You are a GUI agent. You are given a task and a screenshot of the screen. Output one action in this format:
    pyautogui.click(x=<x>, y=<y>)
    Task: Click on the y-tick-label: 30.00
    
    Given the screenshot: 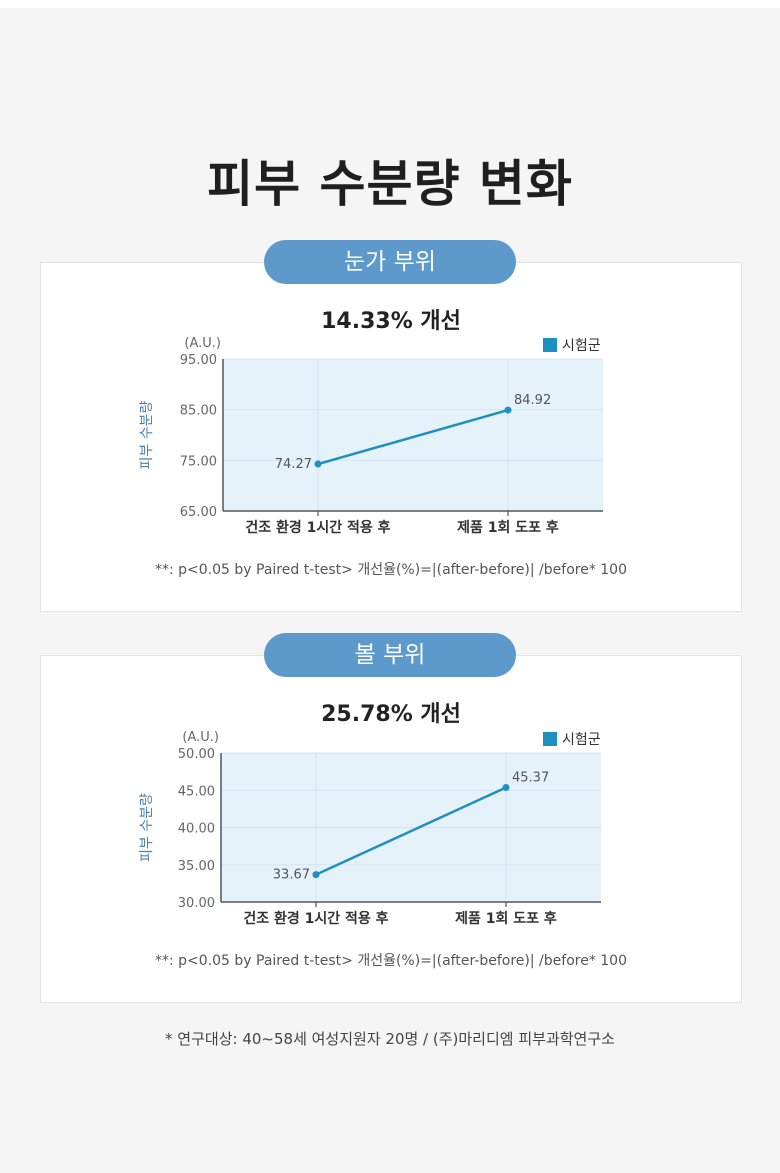 What is the action you would take?
    pyautogui.click(x=196, y=903)
    